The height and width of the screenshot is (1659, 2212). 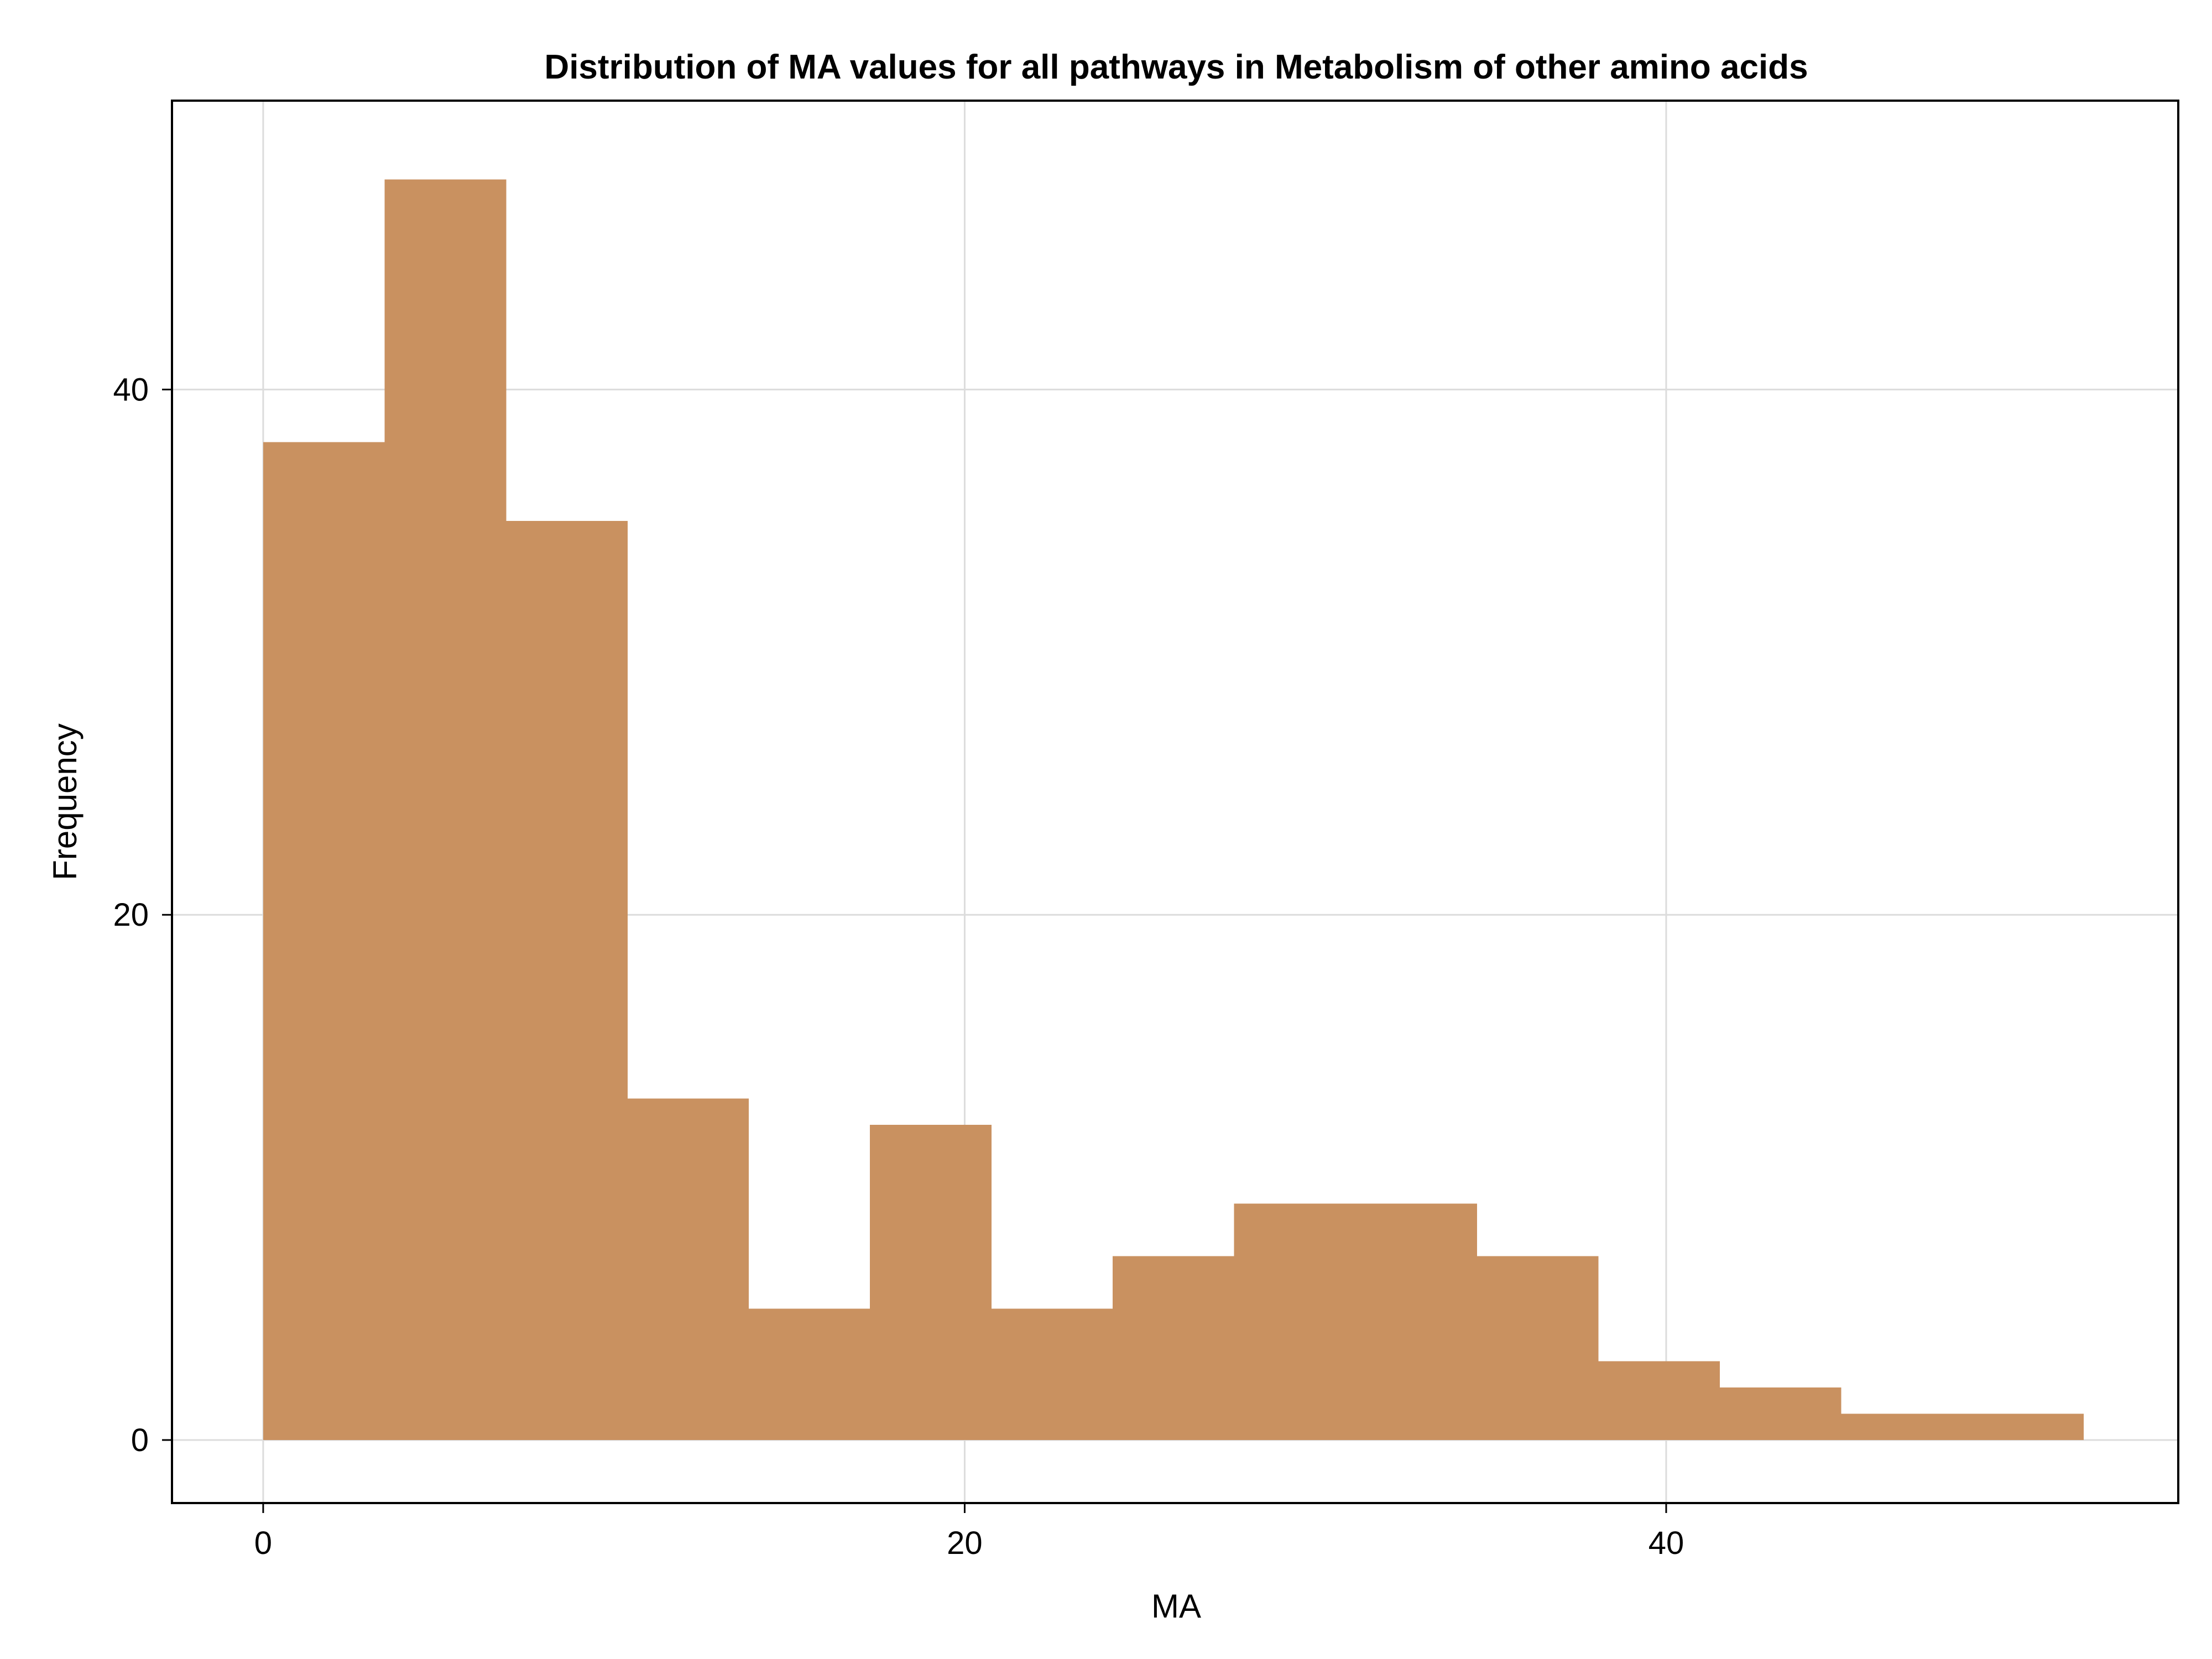 I want to click on x-tick-label: 20, so click(x=965, y=1543).